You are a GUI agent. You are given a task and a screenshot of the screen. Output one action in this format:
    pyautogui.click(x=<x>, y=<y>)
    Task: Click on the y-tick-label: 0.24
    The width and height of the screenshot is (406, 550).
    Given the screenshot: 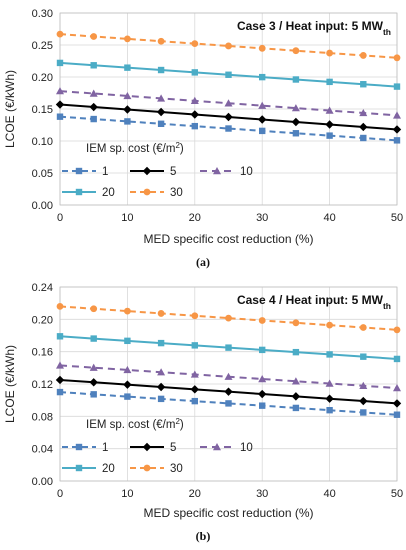 What is the action you would take?
    pyautogui.click(x=42, y=288)
    